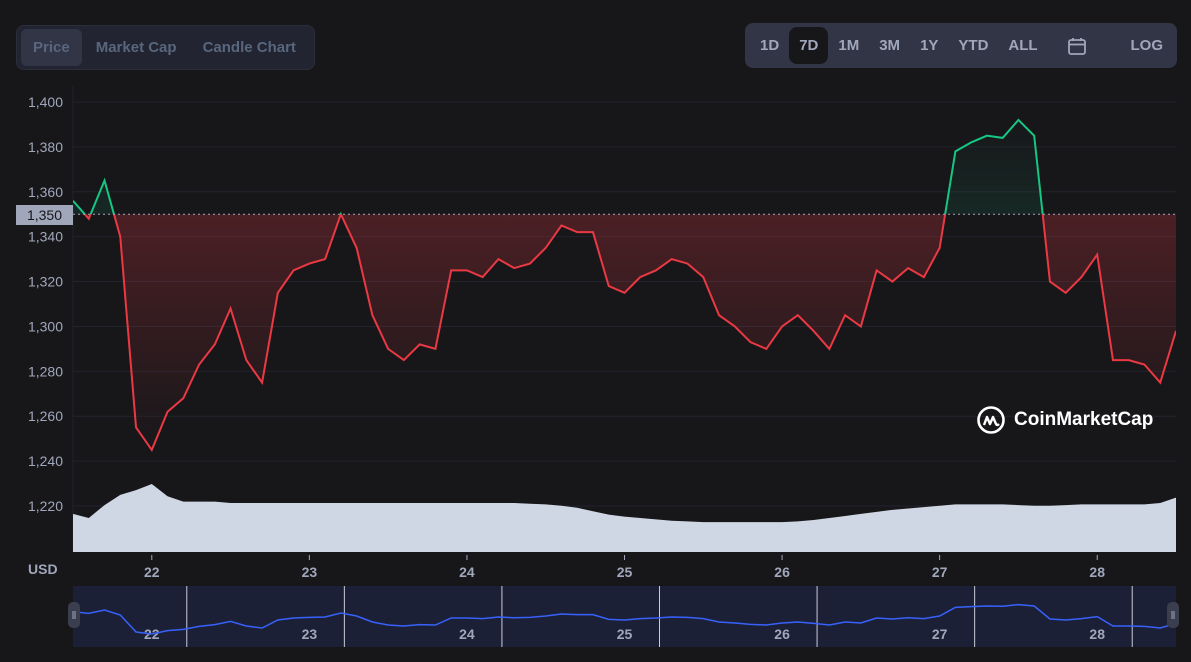 This screenshot has height=662, width=1191. What do you see at coordinates (782, 572) in the screenshot?
I see `x-tick-label: 26` at bounding box center [782, 572].